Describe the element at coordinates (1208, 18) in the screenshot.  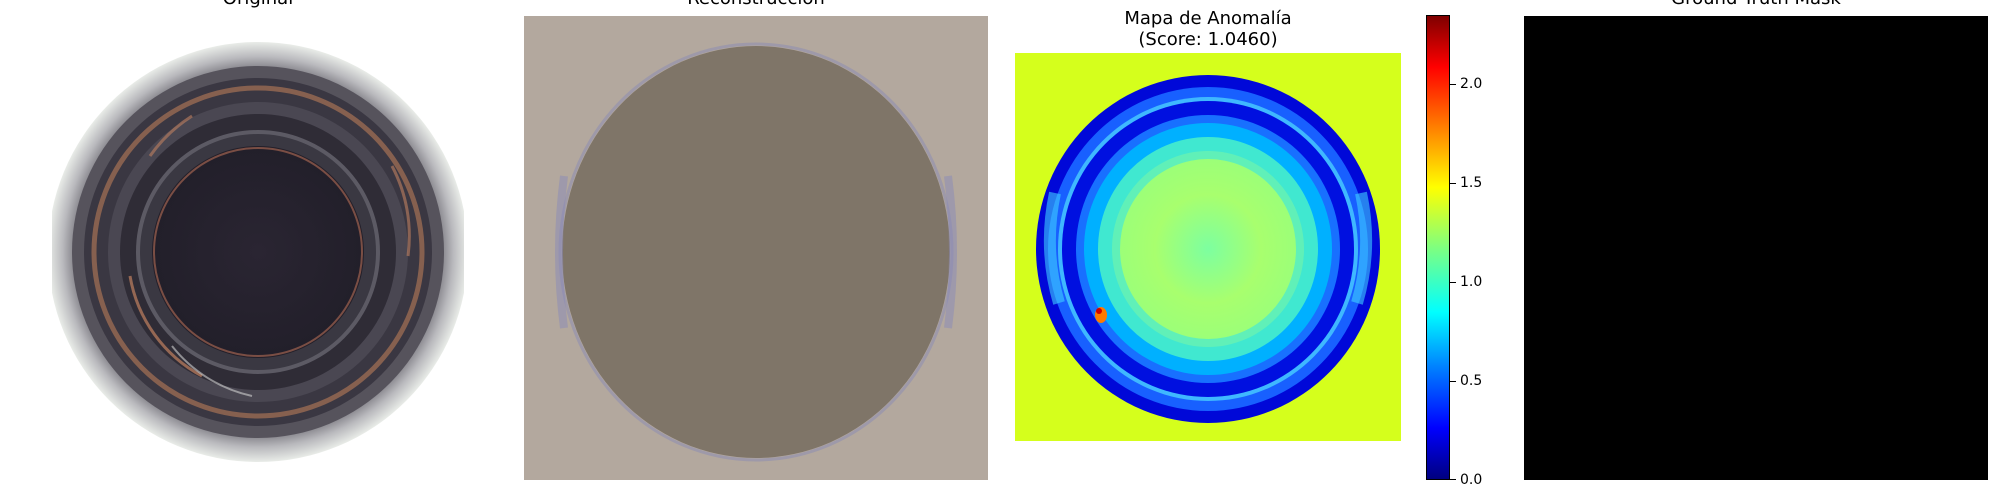
I see `anomaly-title-line1: Mapa de Anomalía` at that location.